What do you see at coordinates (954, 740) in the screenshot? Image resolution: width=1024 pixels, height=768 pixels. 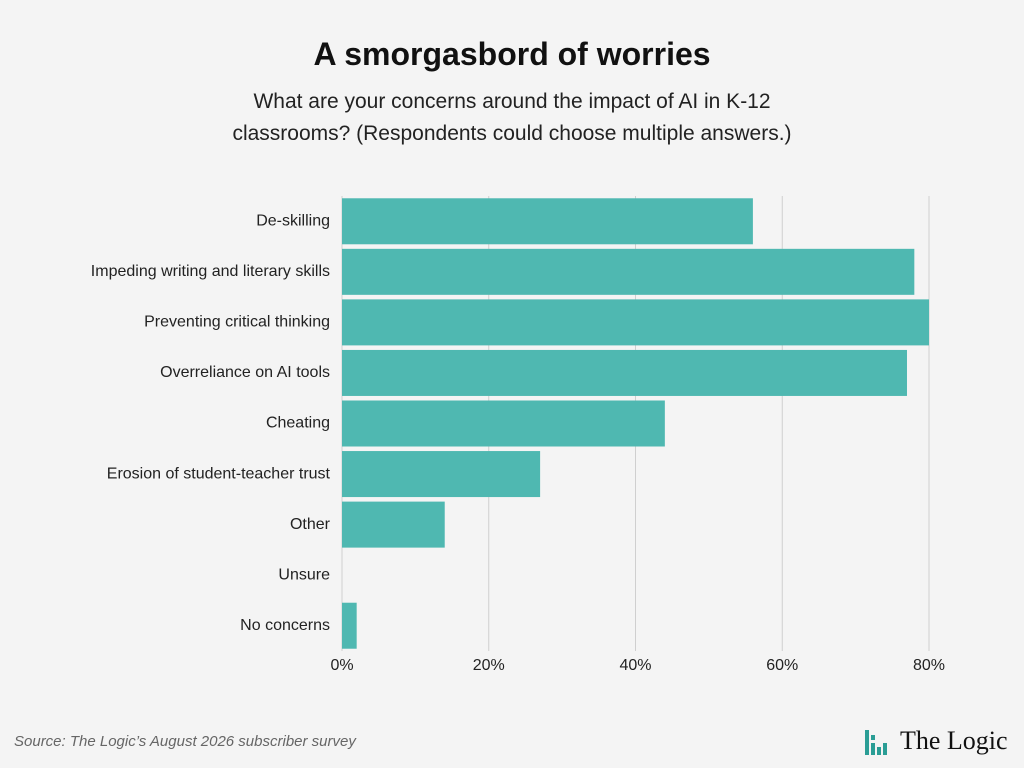 I see `brand-name: The Logic` at bounding box center [954, 740].